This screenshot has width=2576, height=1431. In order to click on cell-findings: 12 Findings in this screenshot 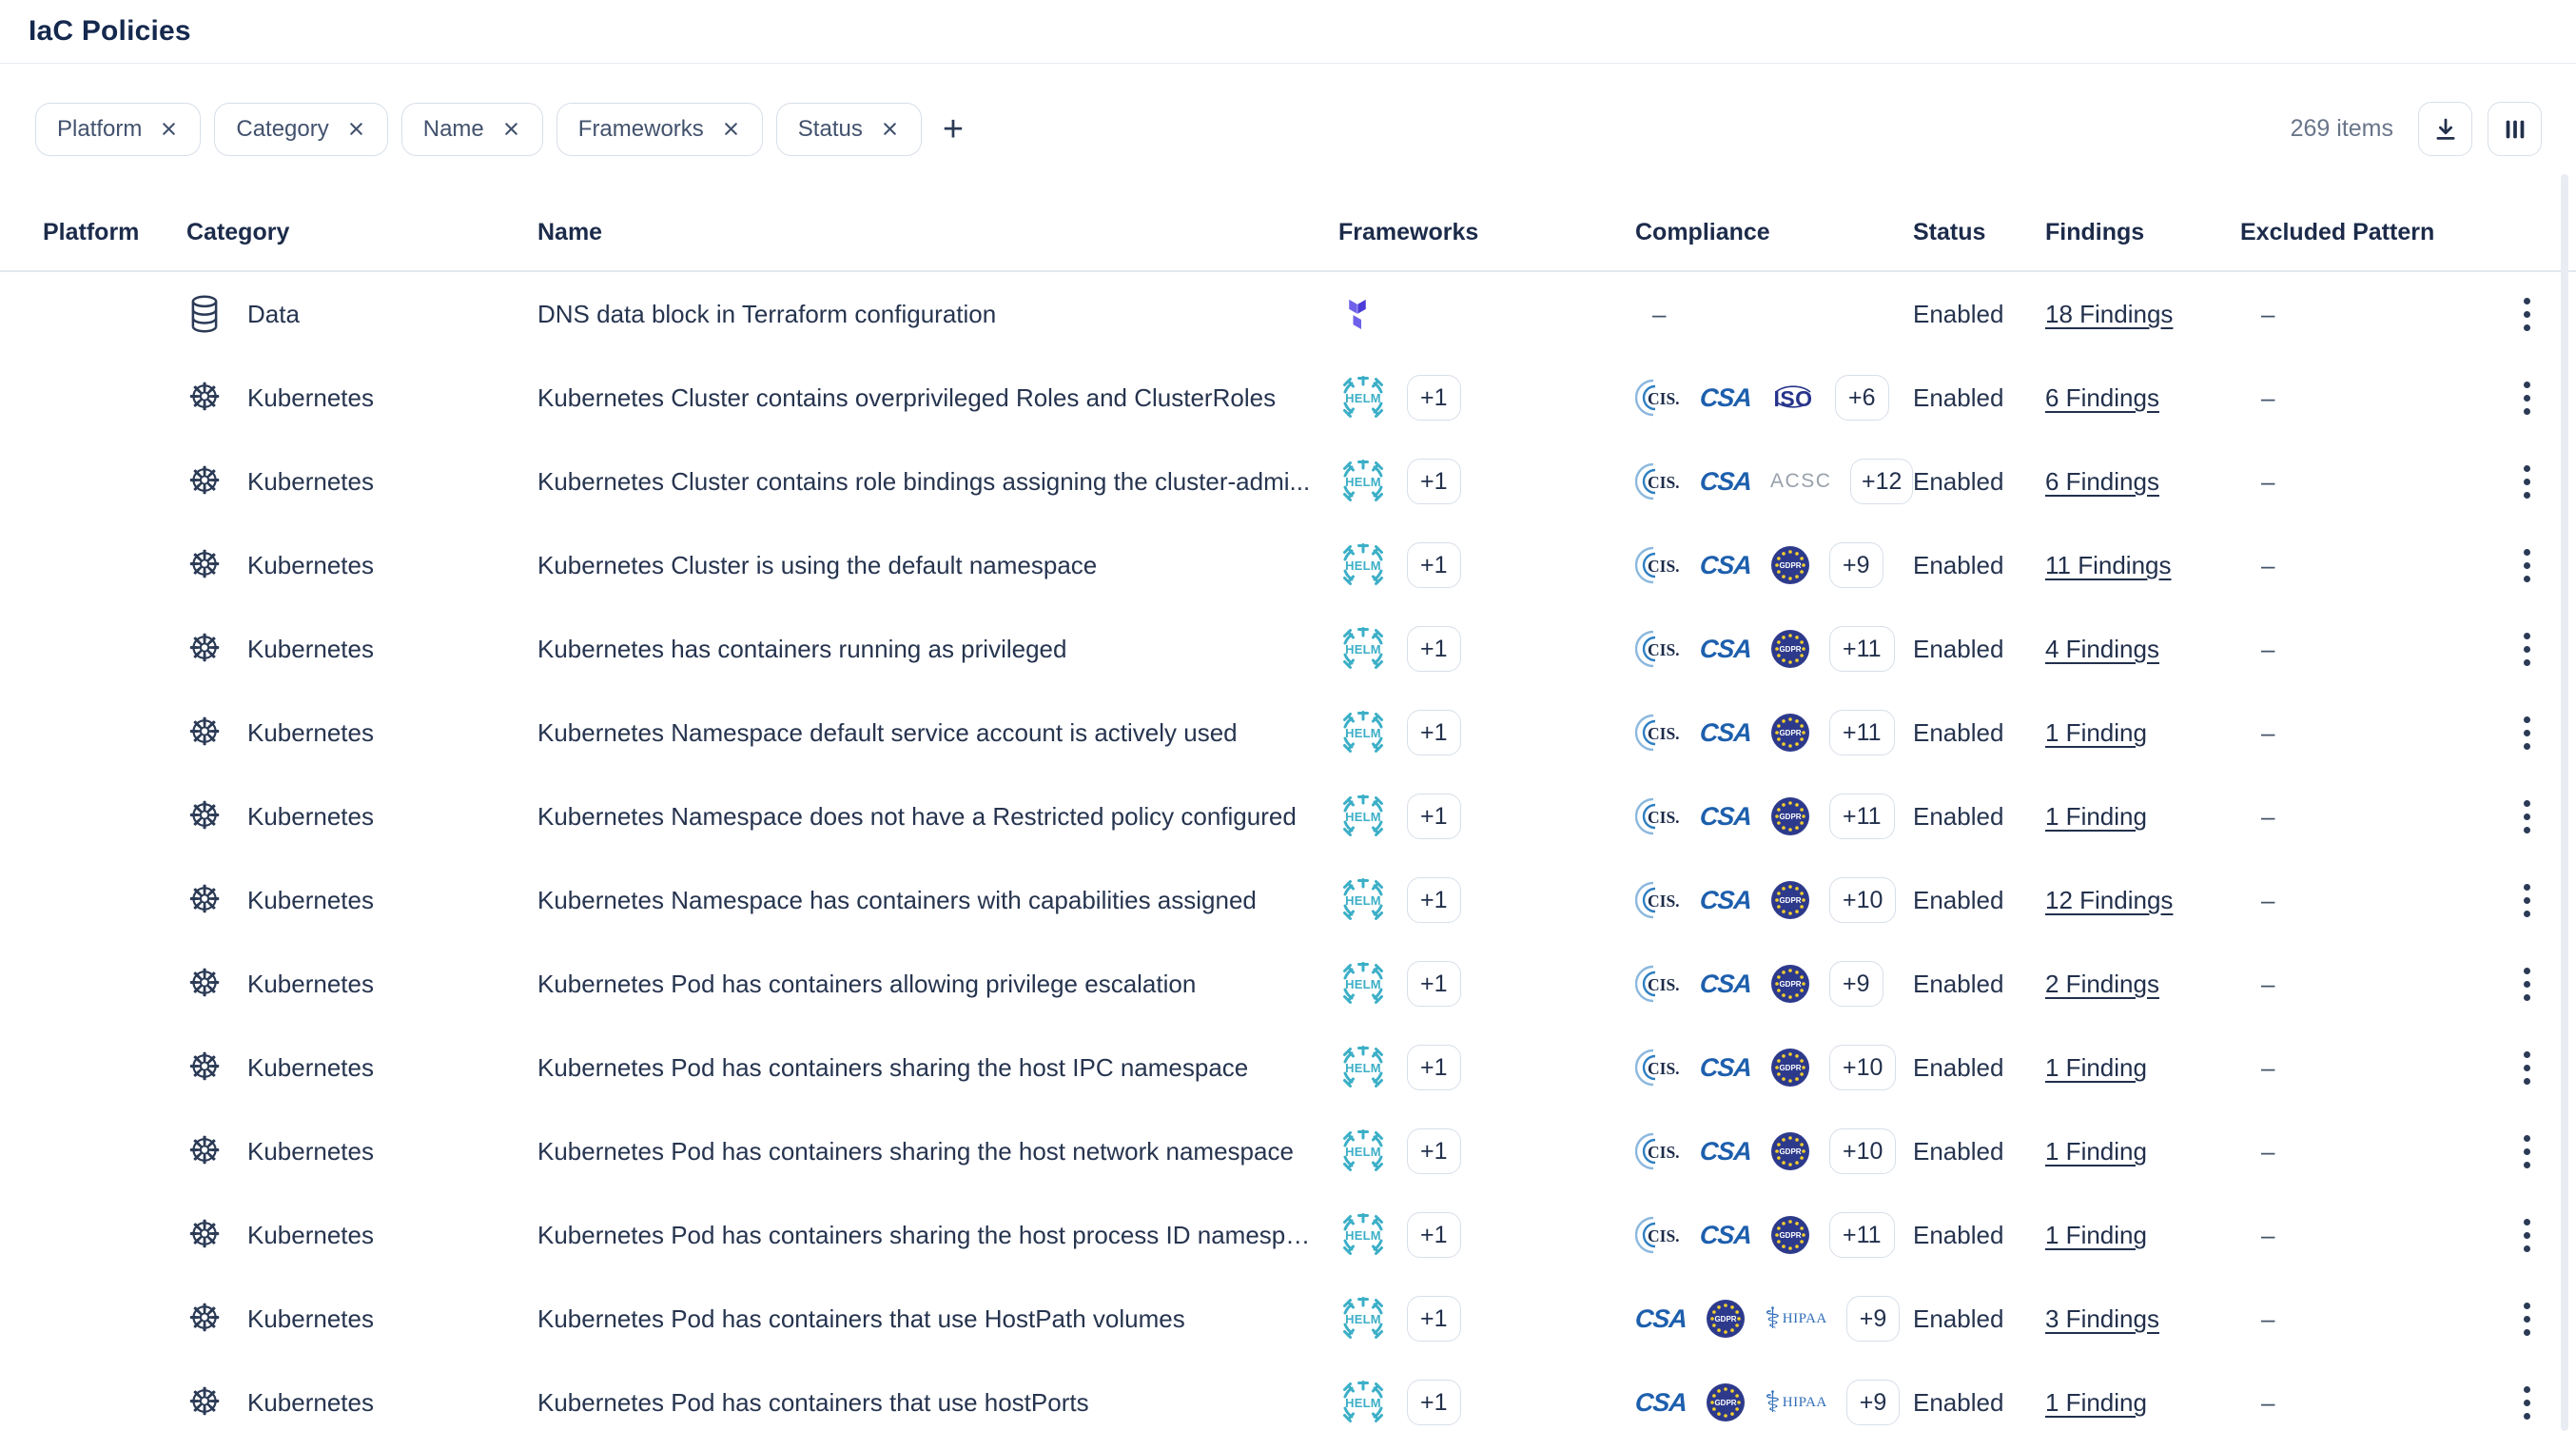, I will do `click(2143, 901)`.